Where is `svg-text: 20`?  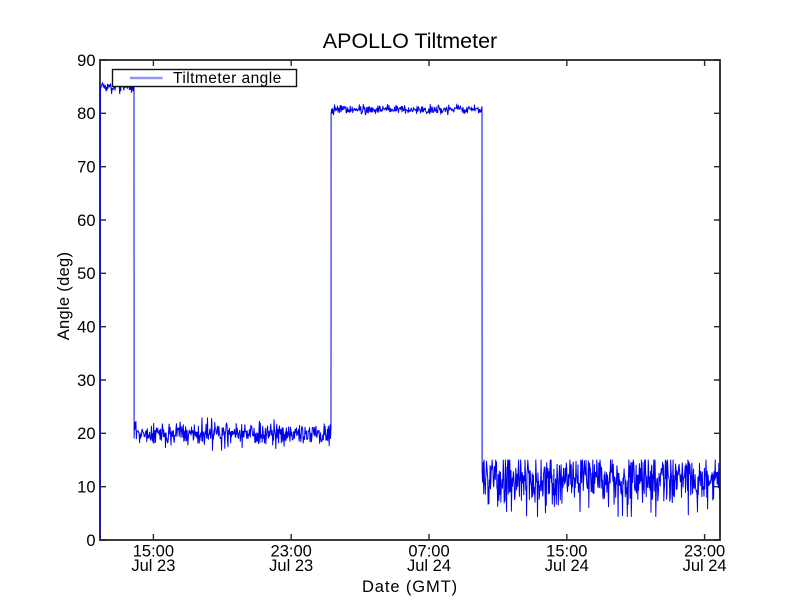
svg-text: 20 is located at coordinates (86, 434).